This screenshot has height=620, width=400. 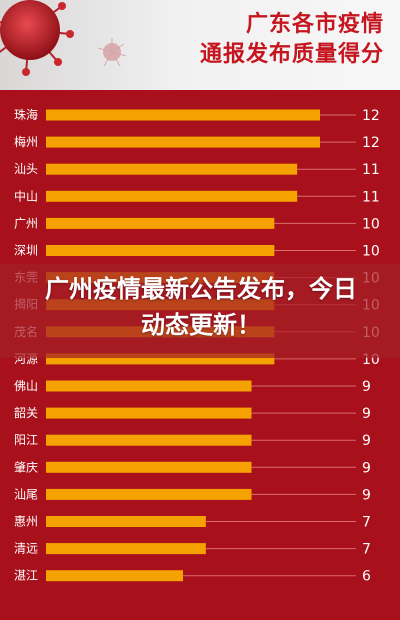 I want to click on category-label: 阳江, so click(x=26, y=440).